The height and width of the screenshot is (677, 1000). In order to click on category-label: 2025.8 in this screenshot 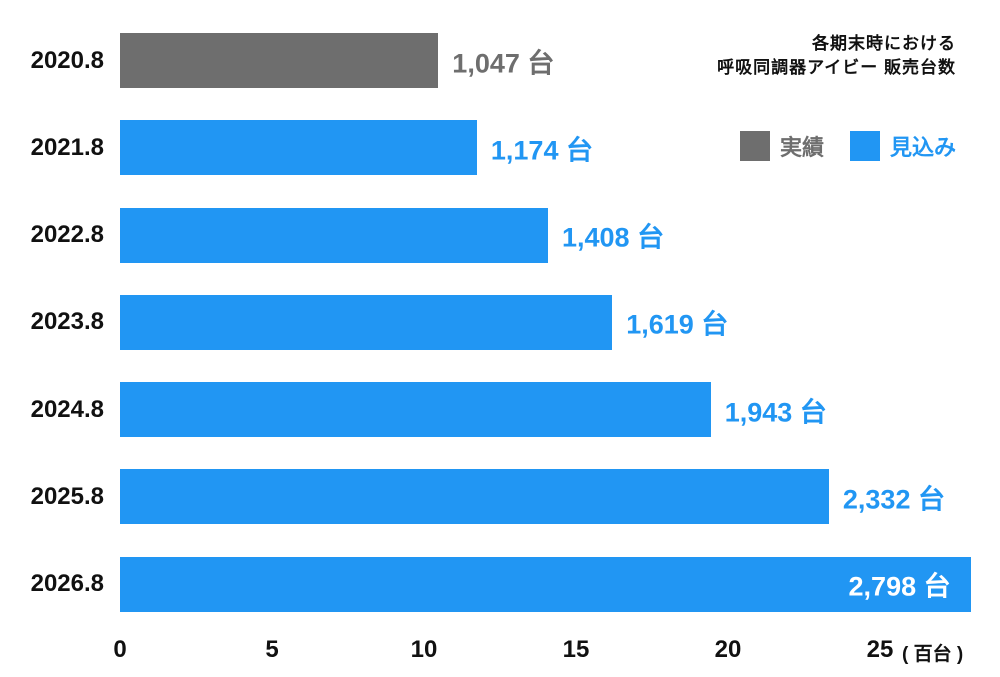, I will do `click(67, 496)`.